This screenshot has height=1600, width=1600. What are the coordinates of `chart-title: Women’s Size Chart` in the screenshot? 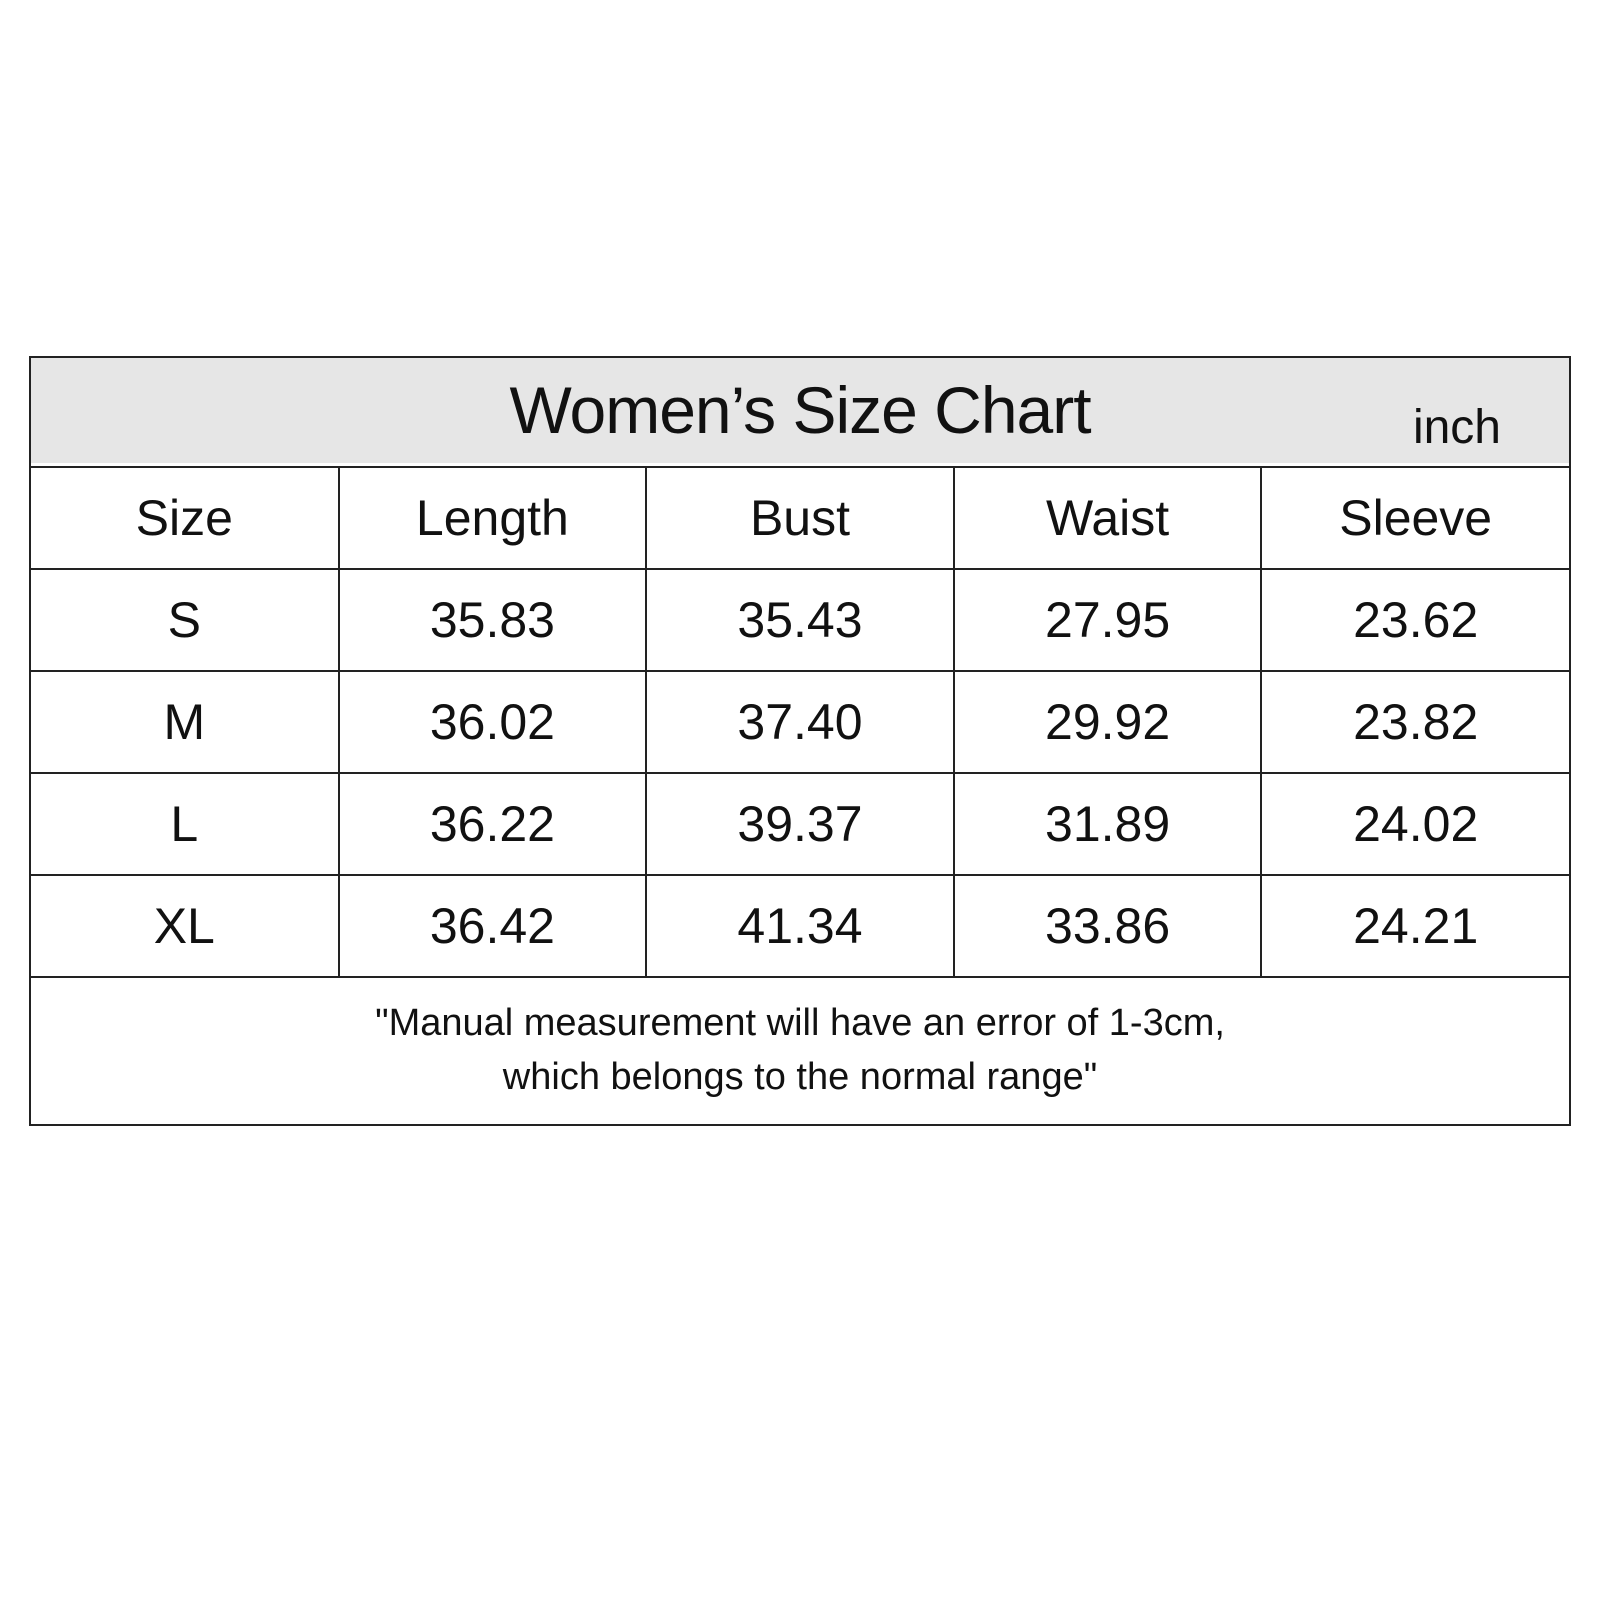 It's located at (800, 410).